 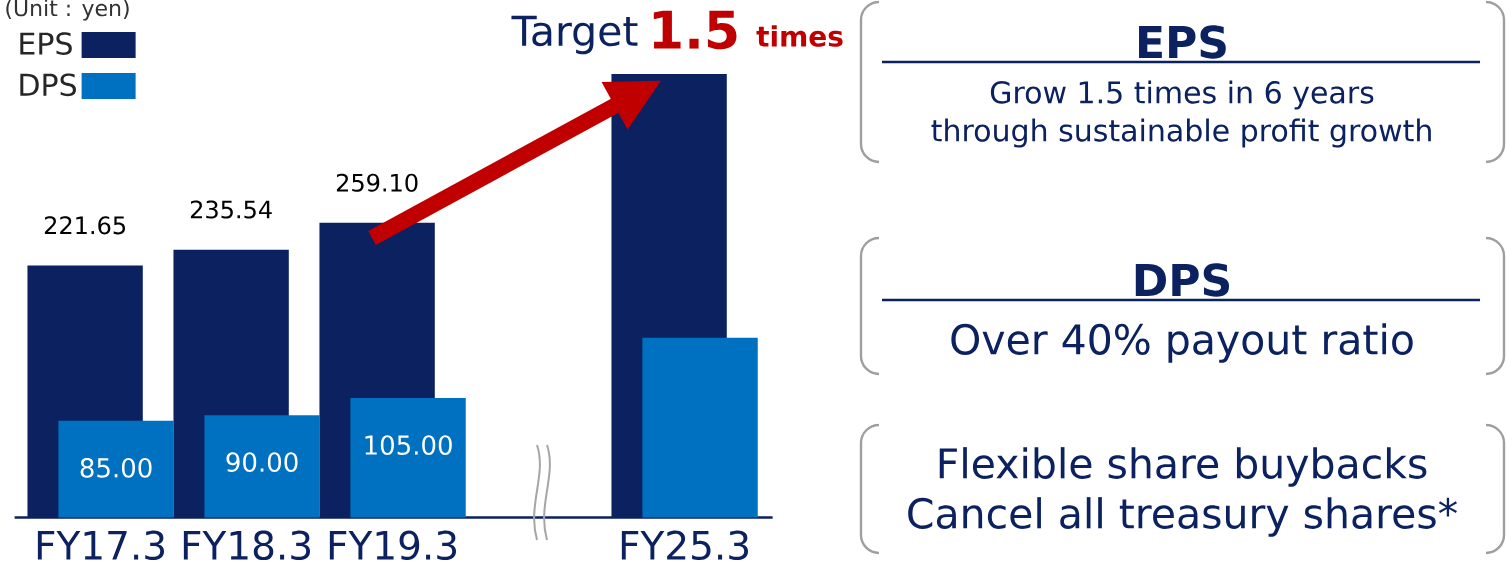 I want to click on text: through sustainable profit growth, so click(x=1181, y=133).